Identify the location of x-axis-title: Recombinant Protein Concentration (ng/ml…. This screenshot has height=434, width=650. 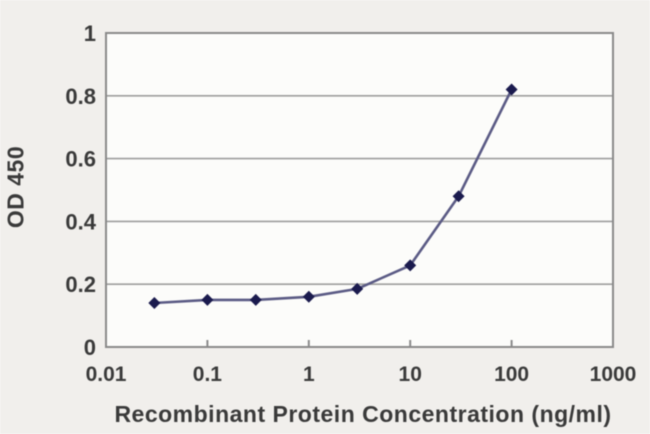
(363, 414).